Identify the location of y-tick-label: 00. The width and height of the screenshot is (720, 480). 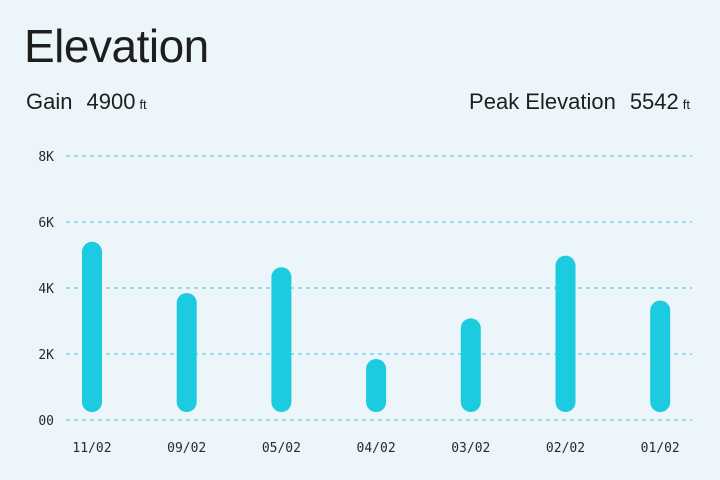
(46, 421).